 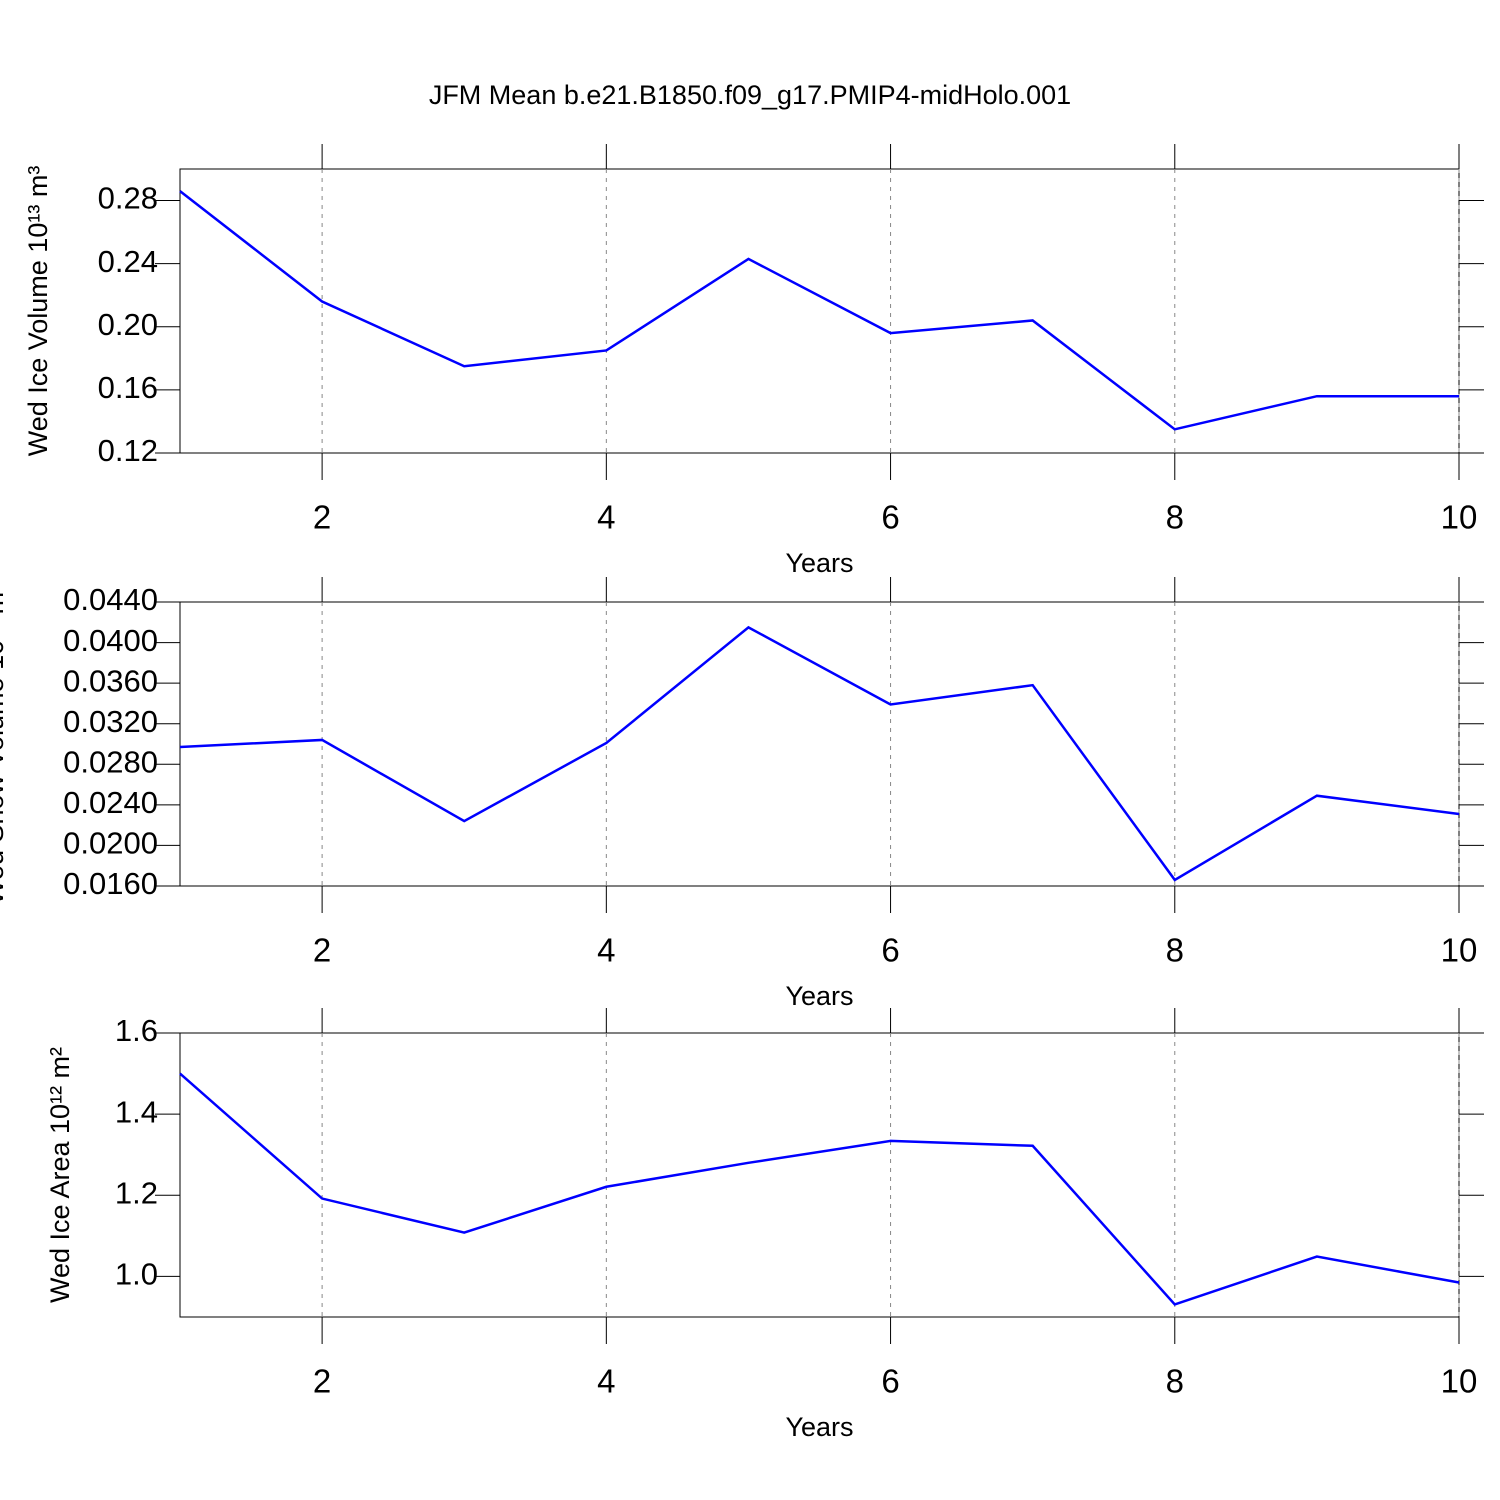 What do you see at coordinates (110, 802) in the screenshot?
I see `y-tick-label: 0.0240` at bounding box center [110, 802].